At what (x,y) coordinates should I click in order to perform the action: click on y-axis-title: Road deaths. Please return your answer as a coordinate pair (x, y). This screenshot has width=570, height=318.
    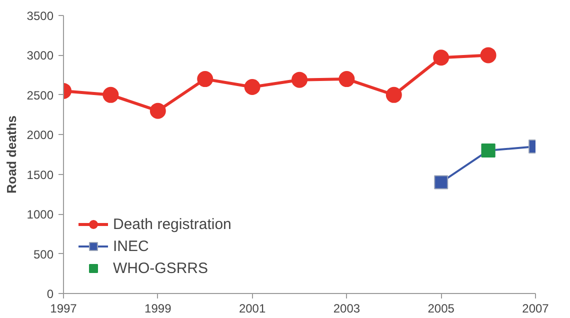
    Looking at the image, I should click on (11, 154).